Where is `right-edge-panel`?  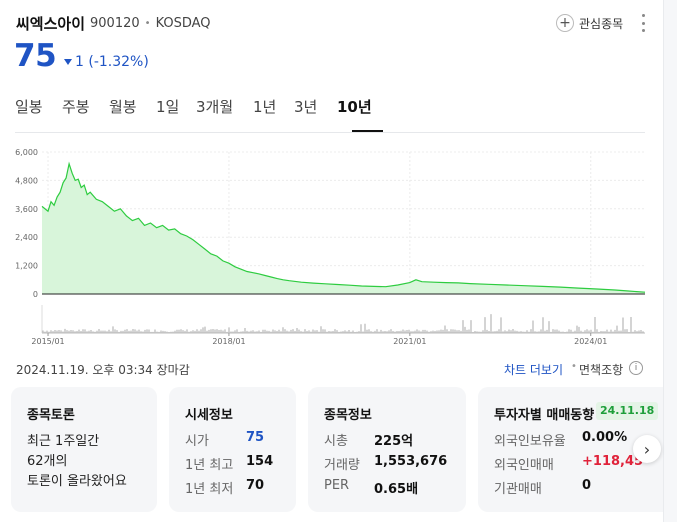
right-edge-panel is located at coordinates (670, 261).